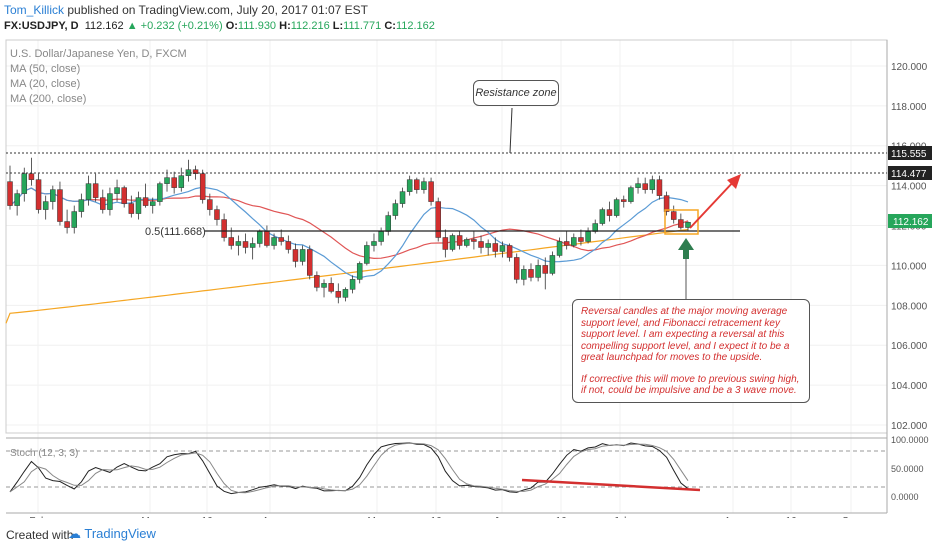 Image resolution: width=932 pixels, height=550 pixels. Describe the element at coordinates (362, 26) in the screenshot. I see `low-value: 111.771` at that location.